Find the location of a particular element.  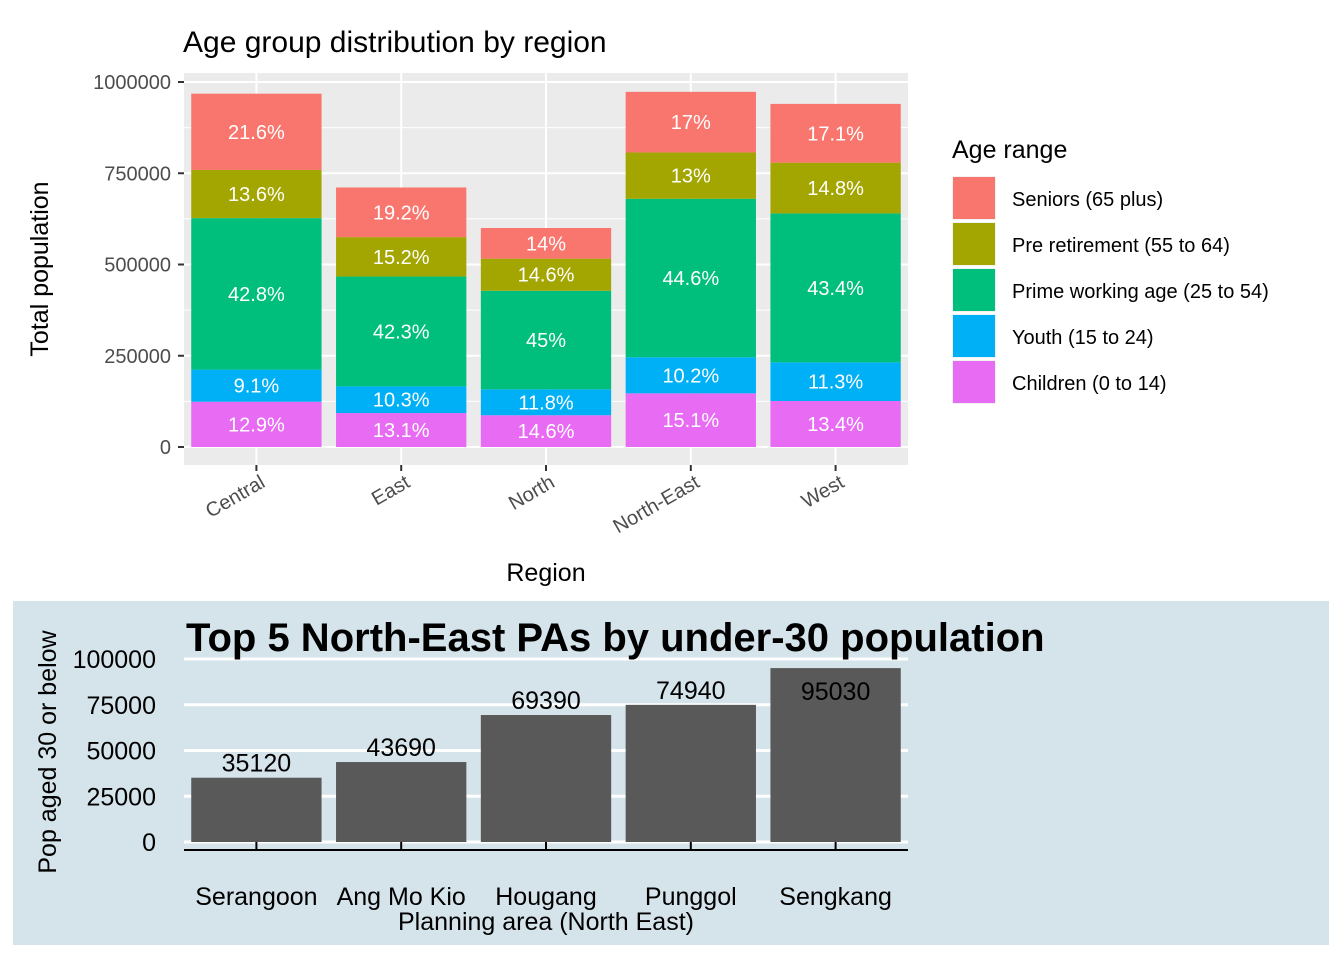

x-tick-label: Sengkang is located at coordinates (835, 897).